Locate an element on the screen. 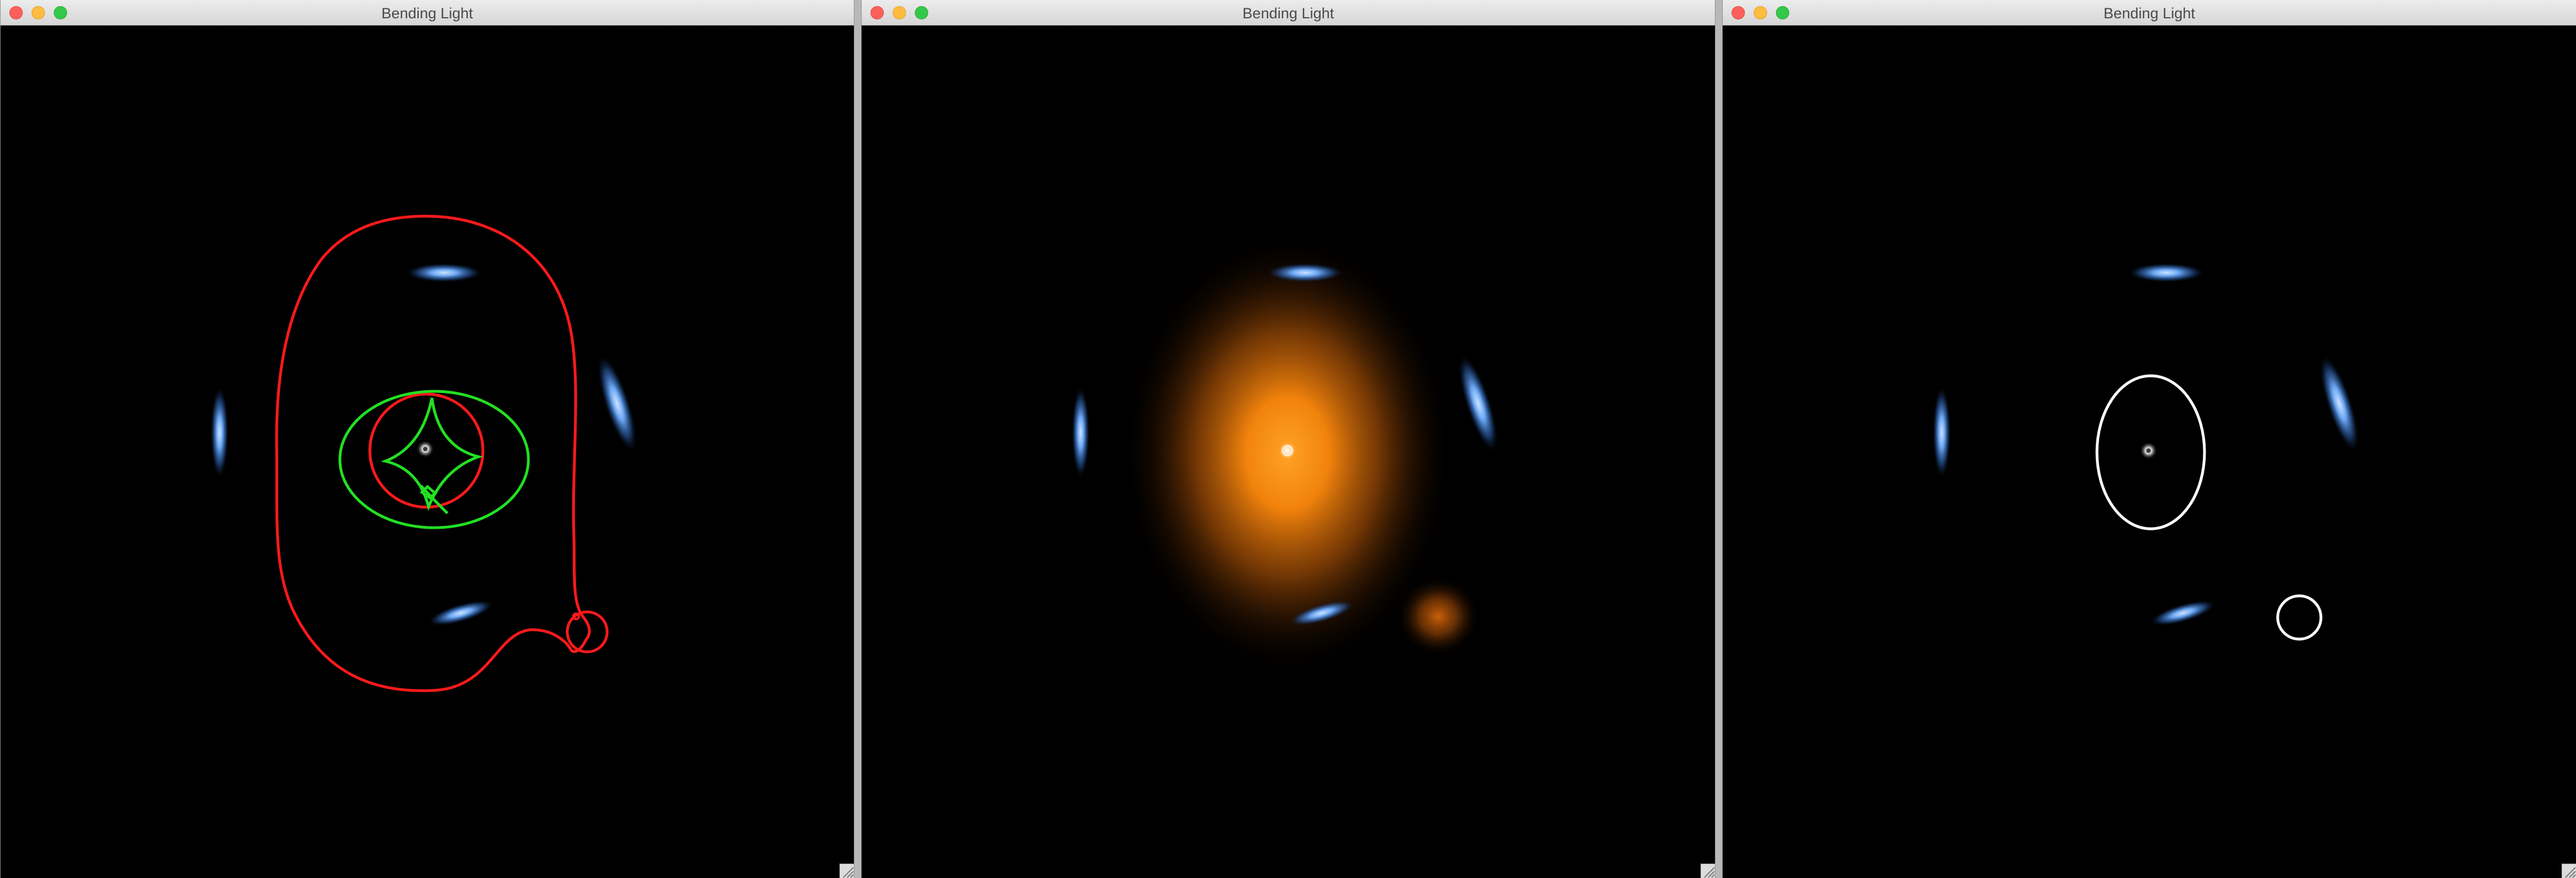 The image size is (2576, 878). caustic-astroid is located at coordinates (432, 454).